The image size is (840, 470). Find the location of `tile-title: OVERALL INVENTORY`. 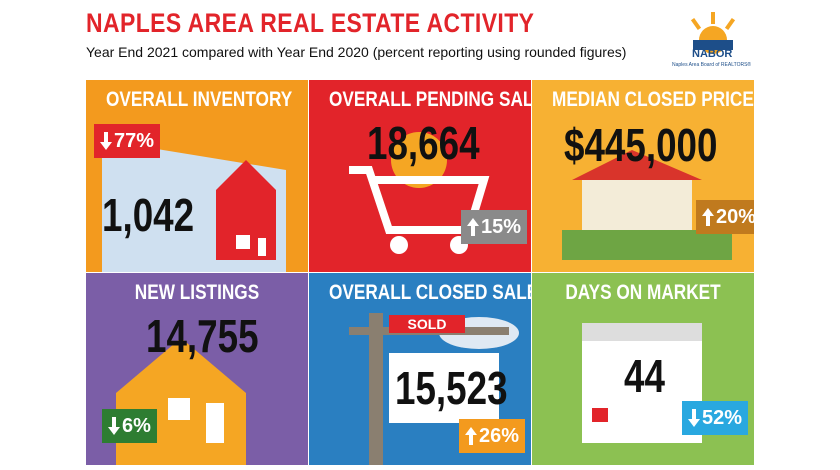

tile-title: OVERALL INVENTORY is located at coordinates (199, 99).